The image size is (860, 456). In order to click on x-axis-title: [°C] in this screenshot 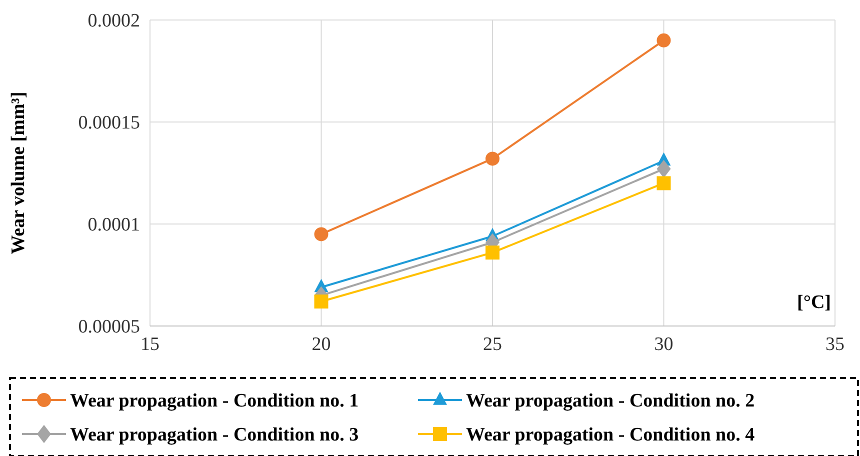, I will do `click(814, 302)`.